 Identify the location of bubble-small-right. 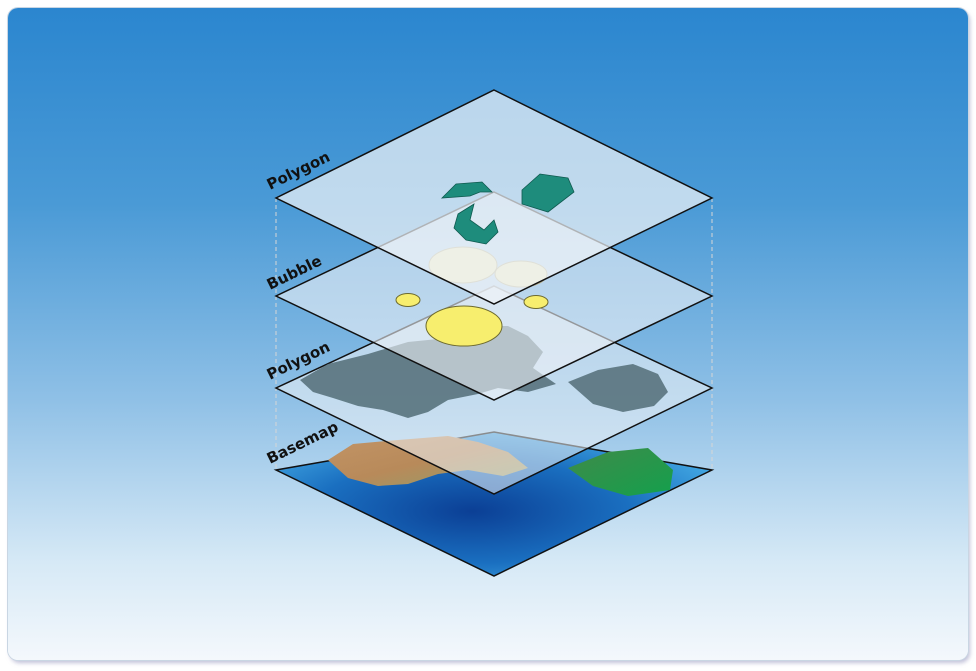
(536, 302).